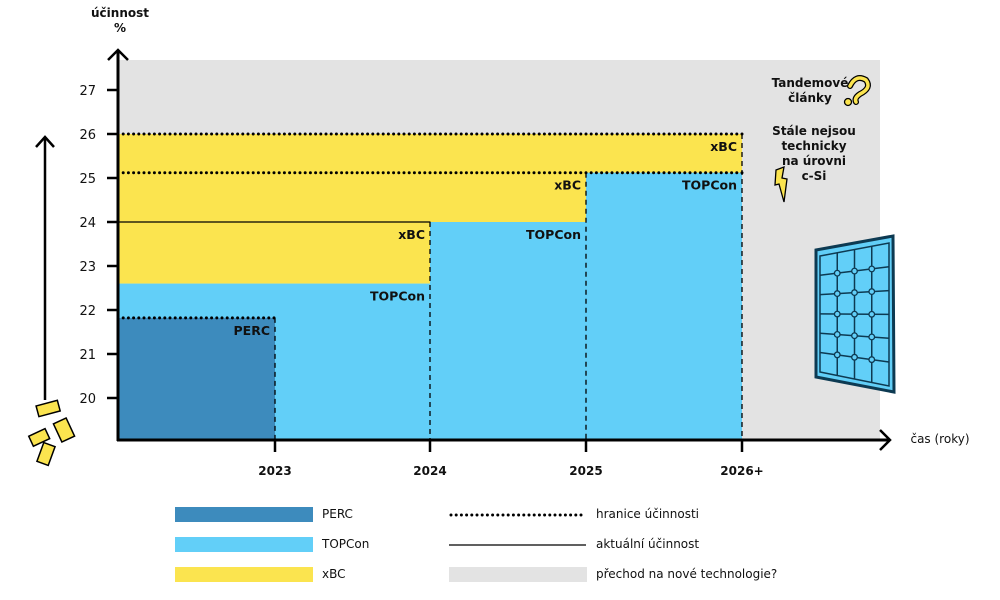  What do you see at coordinates (87, 311) in the screenshot?
I see `y-tick-label: 22` at bounding box center [87, 311].